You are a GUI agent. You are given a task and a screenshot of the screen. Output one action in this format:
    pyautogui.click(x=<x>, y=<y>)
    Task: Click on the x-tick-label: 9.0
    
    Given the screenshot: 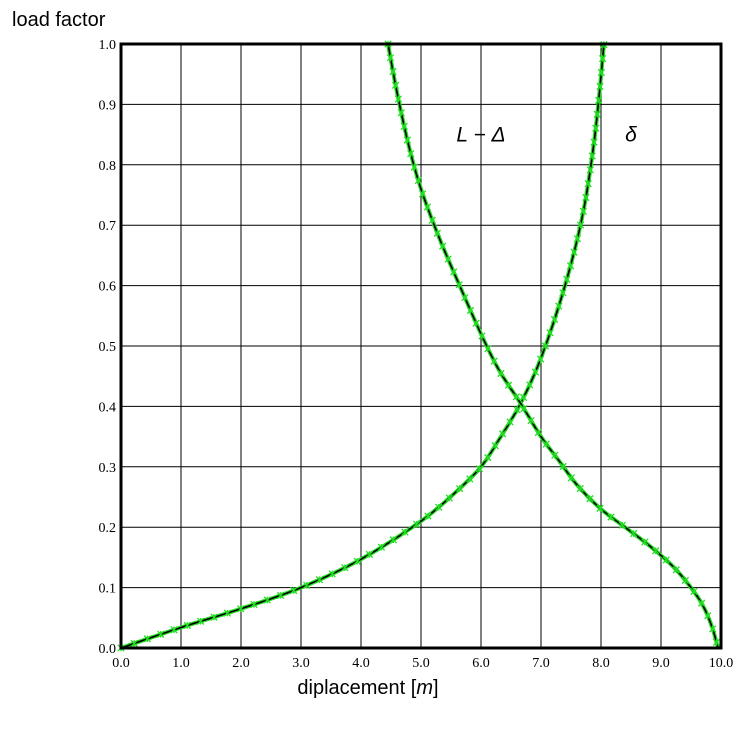 What is the action you would take?
    pyautogui.click(x=661, y=663)
    